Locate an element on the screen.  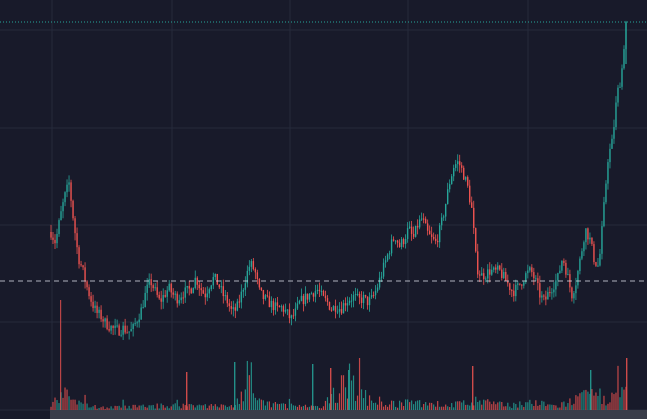
time-axis-strip is located at coordinates (348, 414).